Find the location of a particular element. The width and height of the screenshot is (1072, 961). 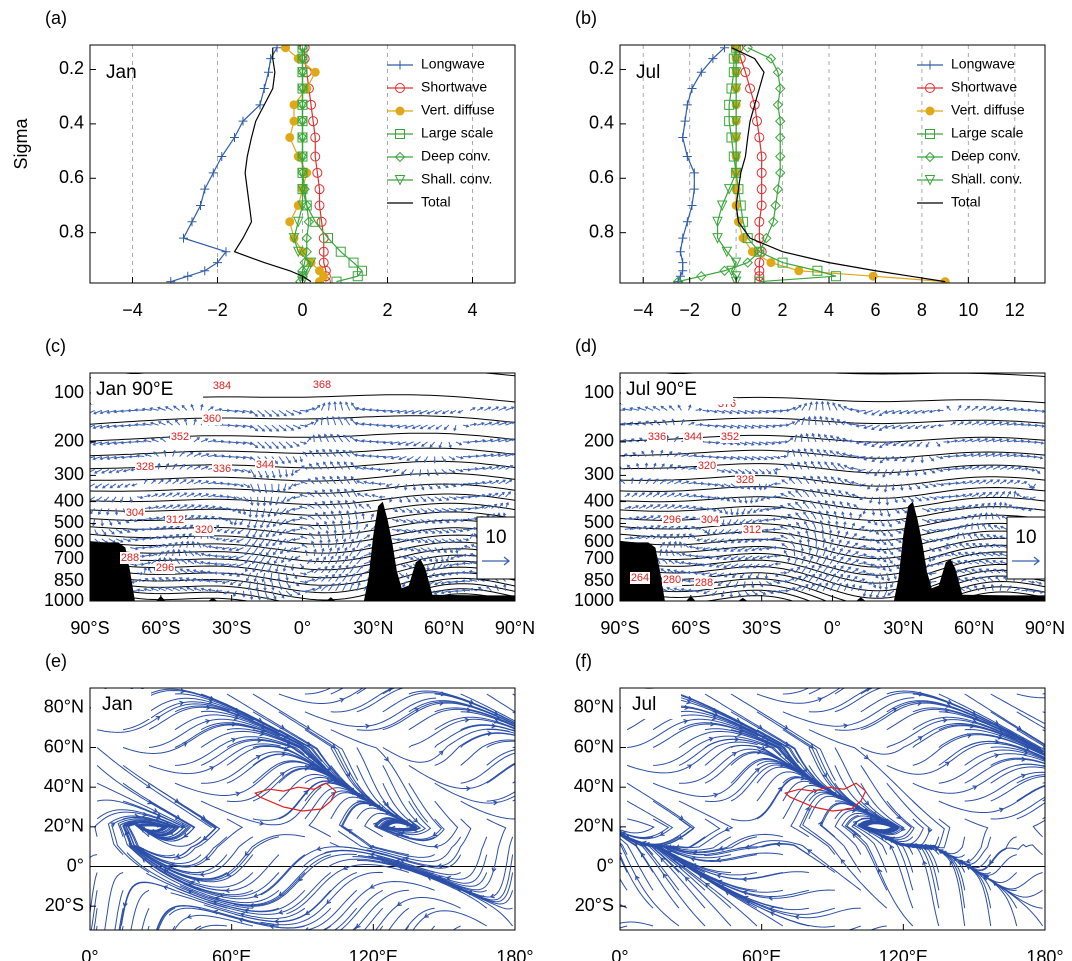

x-tick-label: 2 is located at coordinates (387, 310).